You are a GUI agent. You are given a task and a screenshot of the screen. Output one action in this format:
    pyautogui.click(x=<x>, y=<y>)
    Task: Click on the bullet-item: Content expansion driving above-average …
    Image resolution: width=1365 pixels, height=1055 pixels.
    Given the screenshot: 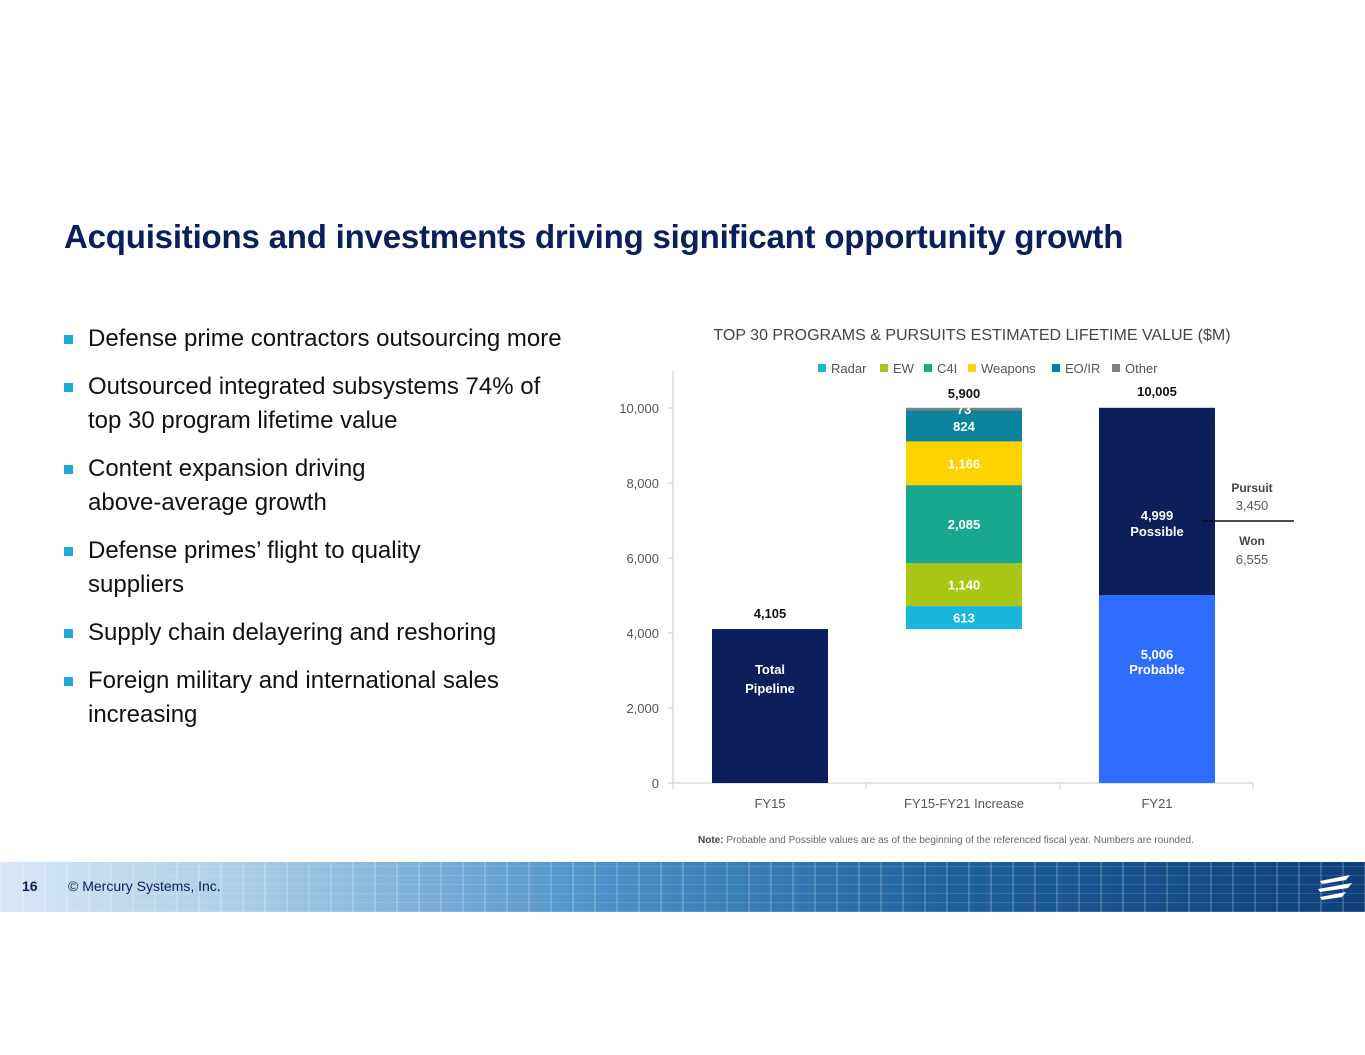 What is the action you would take?
    pyautogui.click(x=225, y=486)
    